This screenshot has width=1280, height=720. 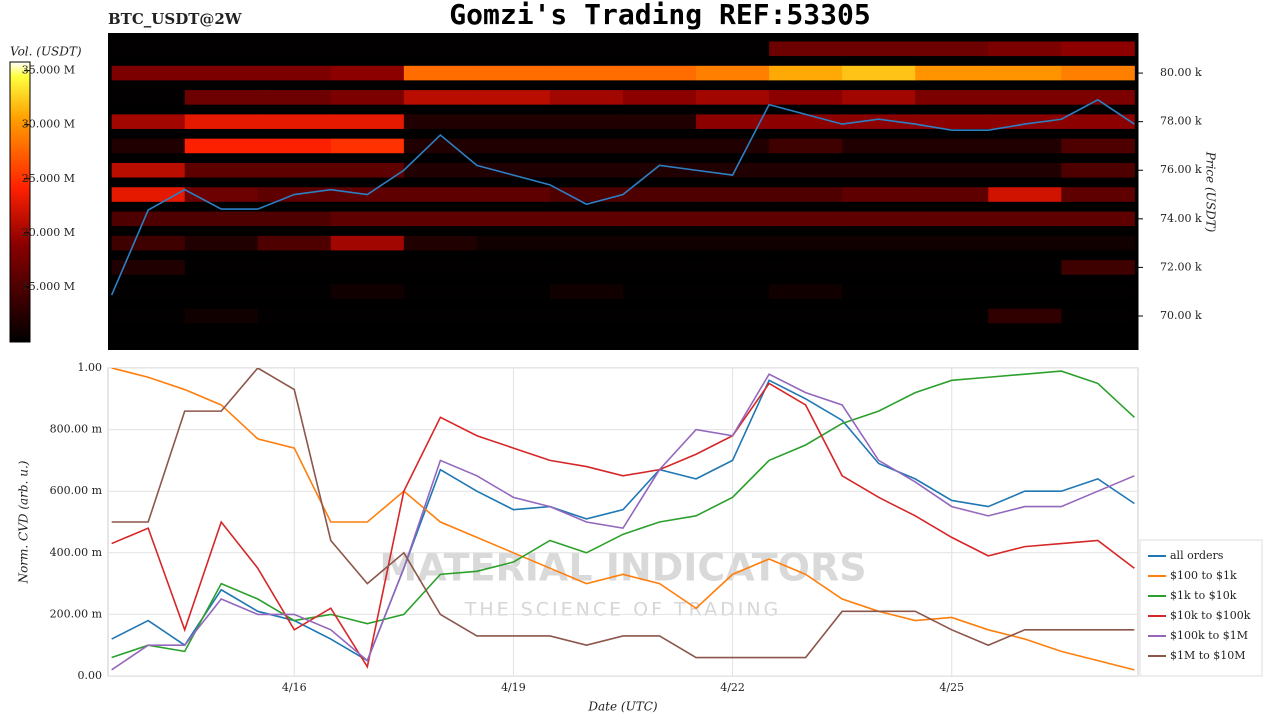 What do you see at coordinates (659, 15) in the screenshot?
I see `page-title: Gomzi's Trading REF:53305` at bounding box center [659, 15].